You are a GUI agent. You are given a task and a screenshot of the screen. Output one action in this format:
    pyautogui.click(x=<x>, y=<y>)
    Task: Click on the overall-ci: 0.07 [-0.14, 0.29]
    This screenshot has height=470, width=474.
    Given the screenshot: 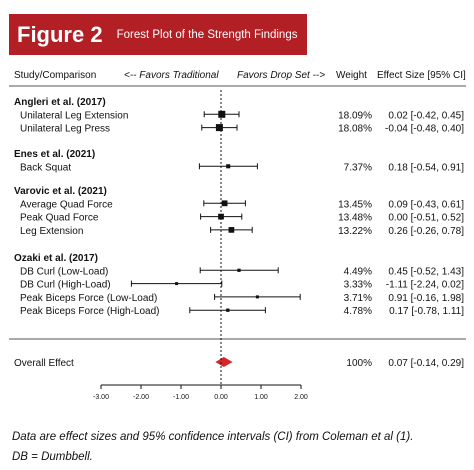 What is the action you would take?
    pyautogui.click(x=426, y=363)
    